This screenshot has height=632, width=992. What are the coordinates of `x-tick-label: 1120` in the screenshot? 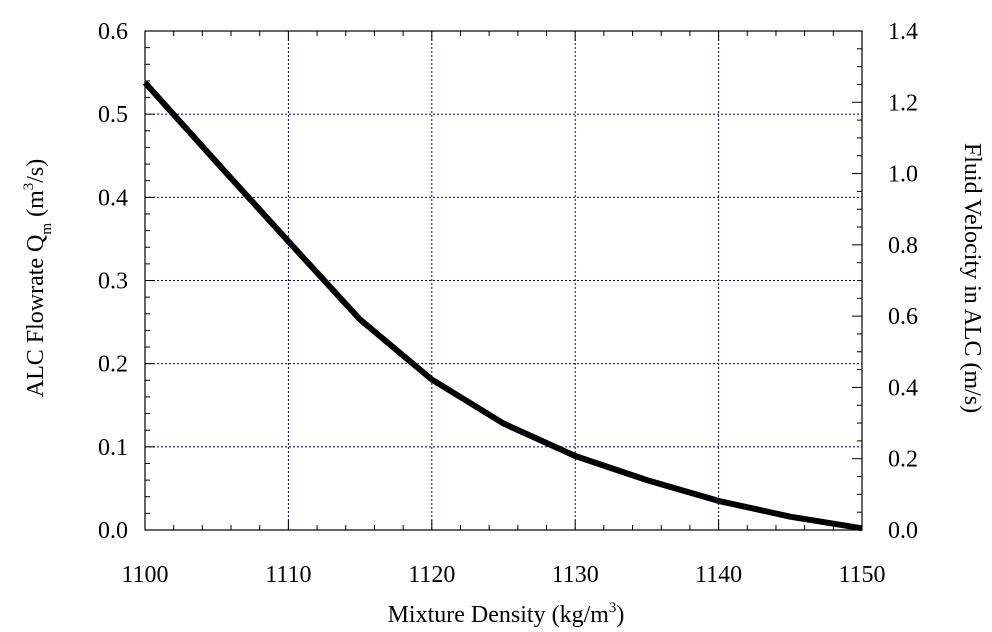 It's located at (431, 575).